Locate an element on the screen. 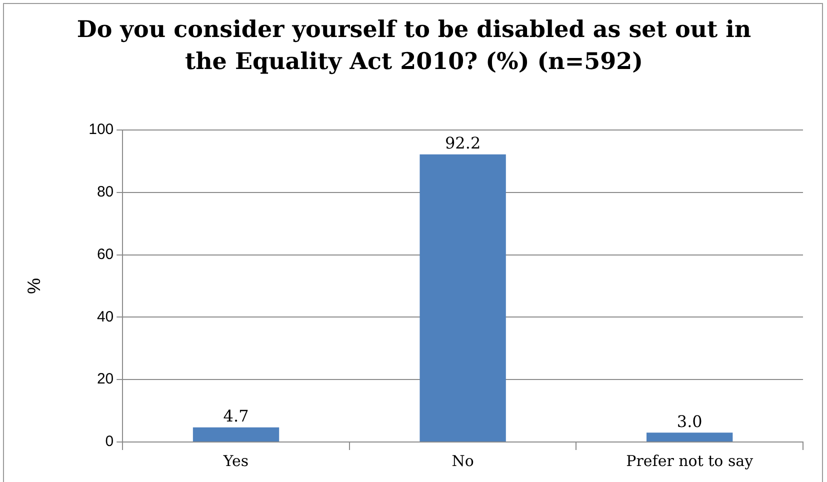 The height and width of the screenshot is (482, 827). chart-title: Do you consider yourself to be disabled as set out in the Equality Act 2010? (%) (n=592) is located at coordinates (414, 46).